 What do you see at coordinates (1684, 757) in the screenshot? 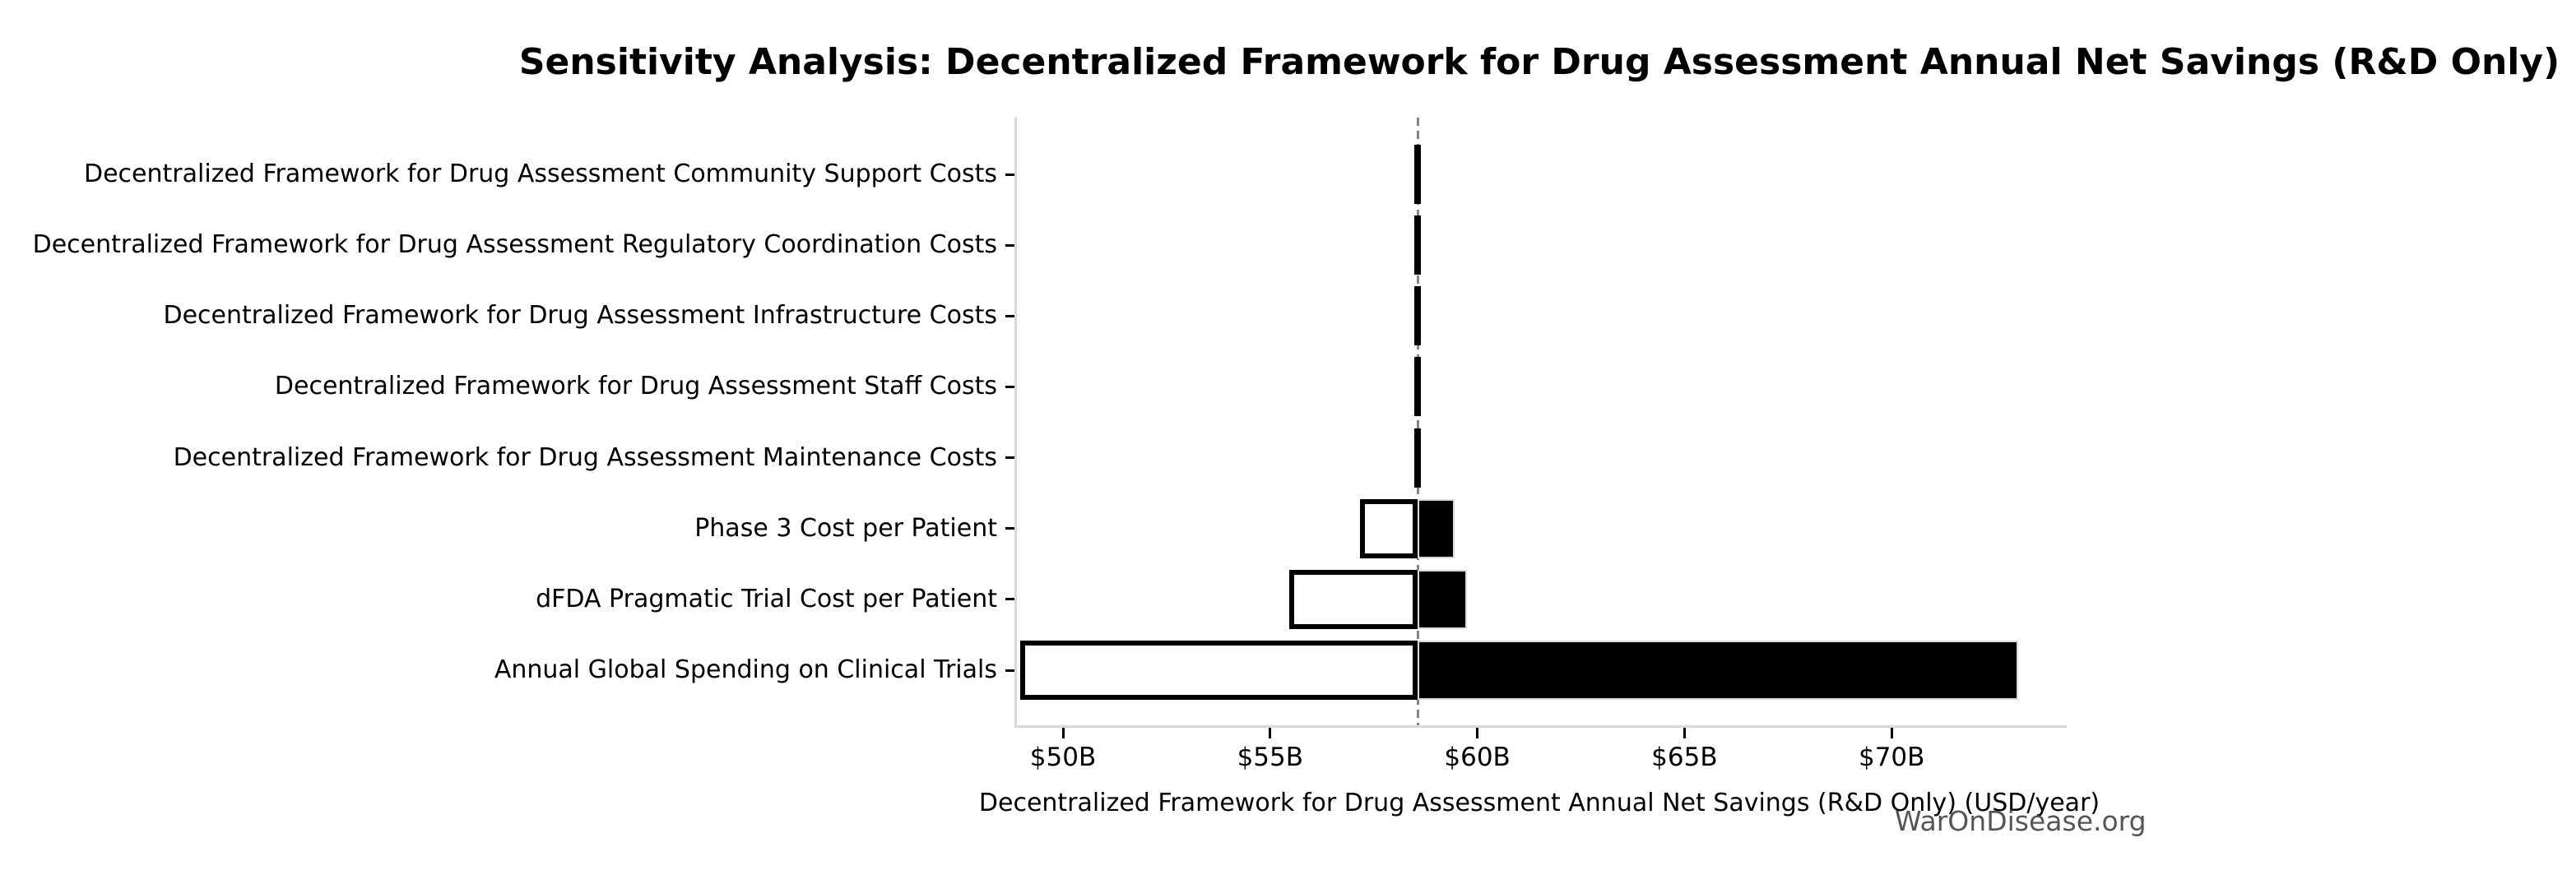
I see `x-axis-tick-label: $65B` at bounding box center [1684, 757].